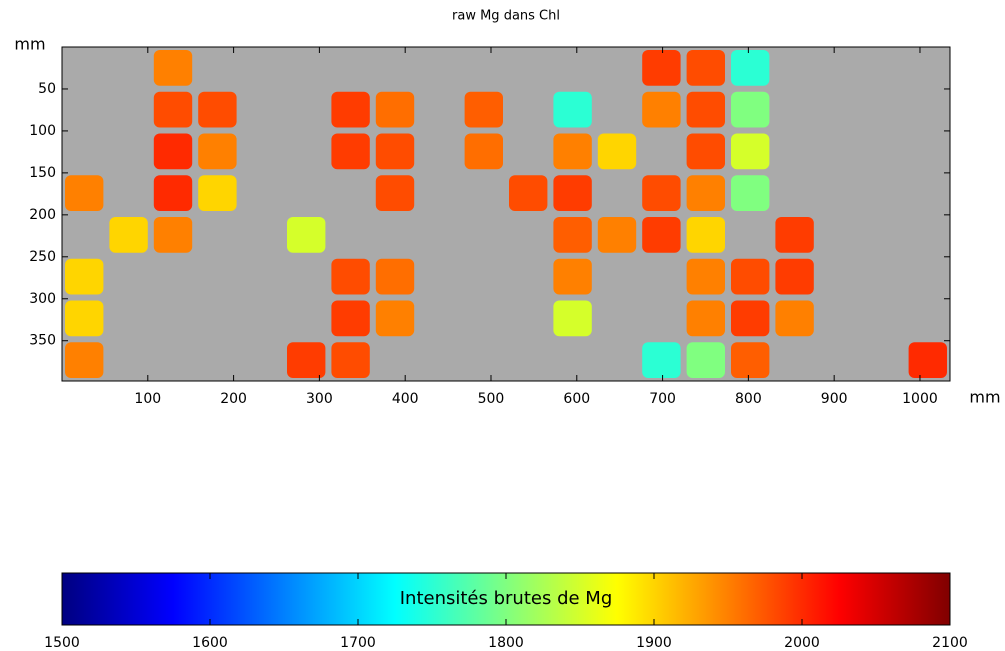  I want to click on colorbar-tick-label: 1700, so click(358, 643).